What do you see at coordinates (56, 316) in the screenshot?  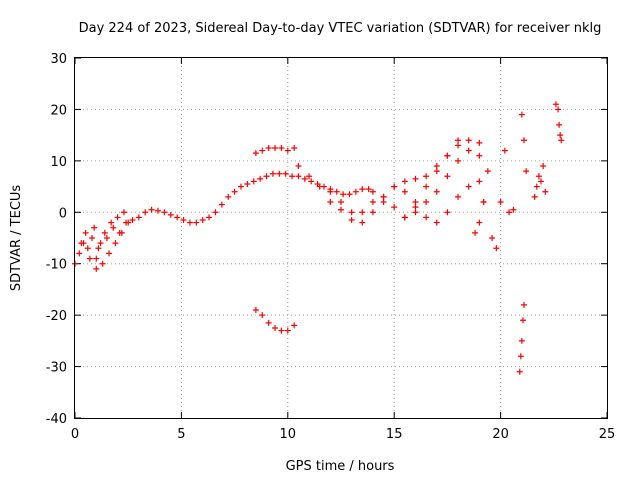 I see `y-tick-label: -20` at bounding box center [56, 316].